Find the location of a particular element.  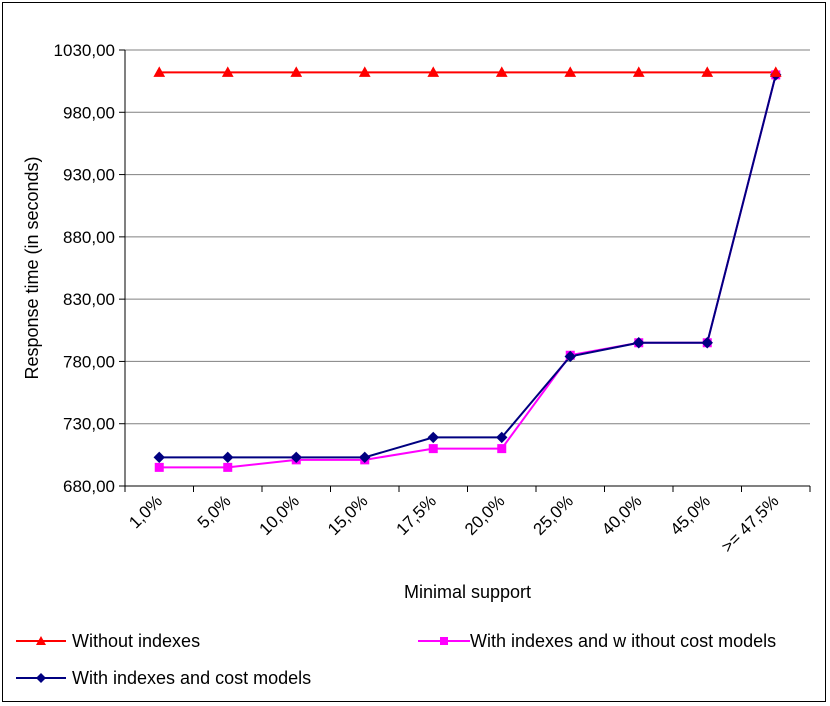

triangle-marker-icon is located at coordinates (41, 640).